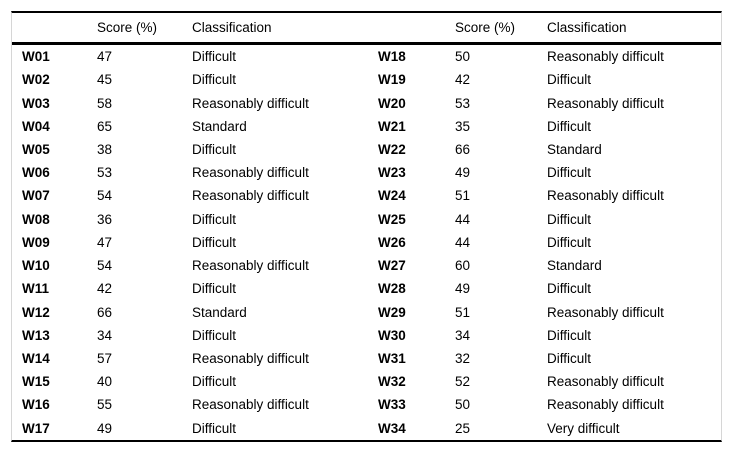  Describe the element at coordinates (392, 382) in the screenshot. I see `row-id: W32` at that location.